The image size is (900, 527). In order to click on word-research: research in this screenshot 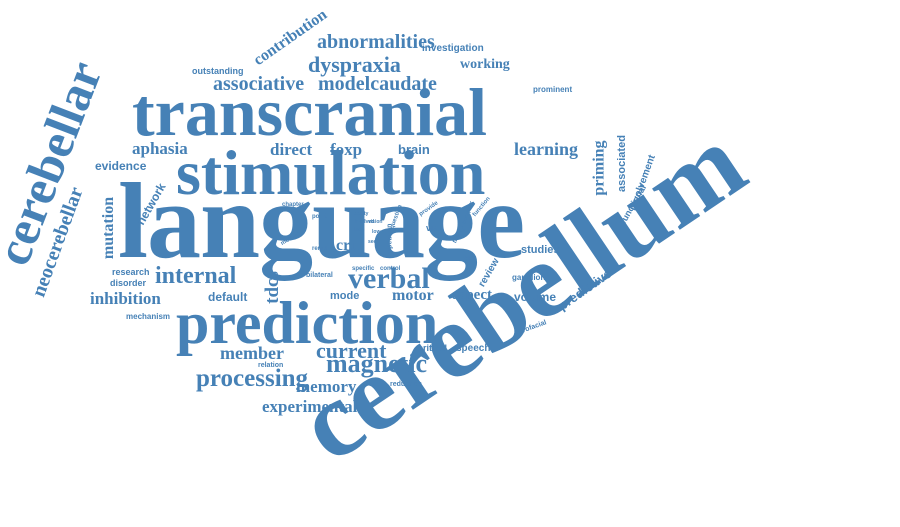, I will do `click(131, 272)`.